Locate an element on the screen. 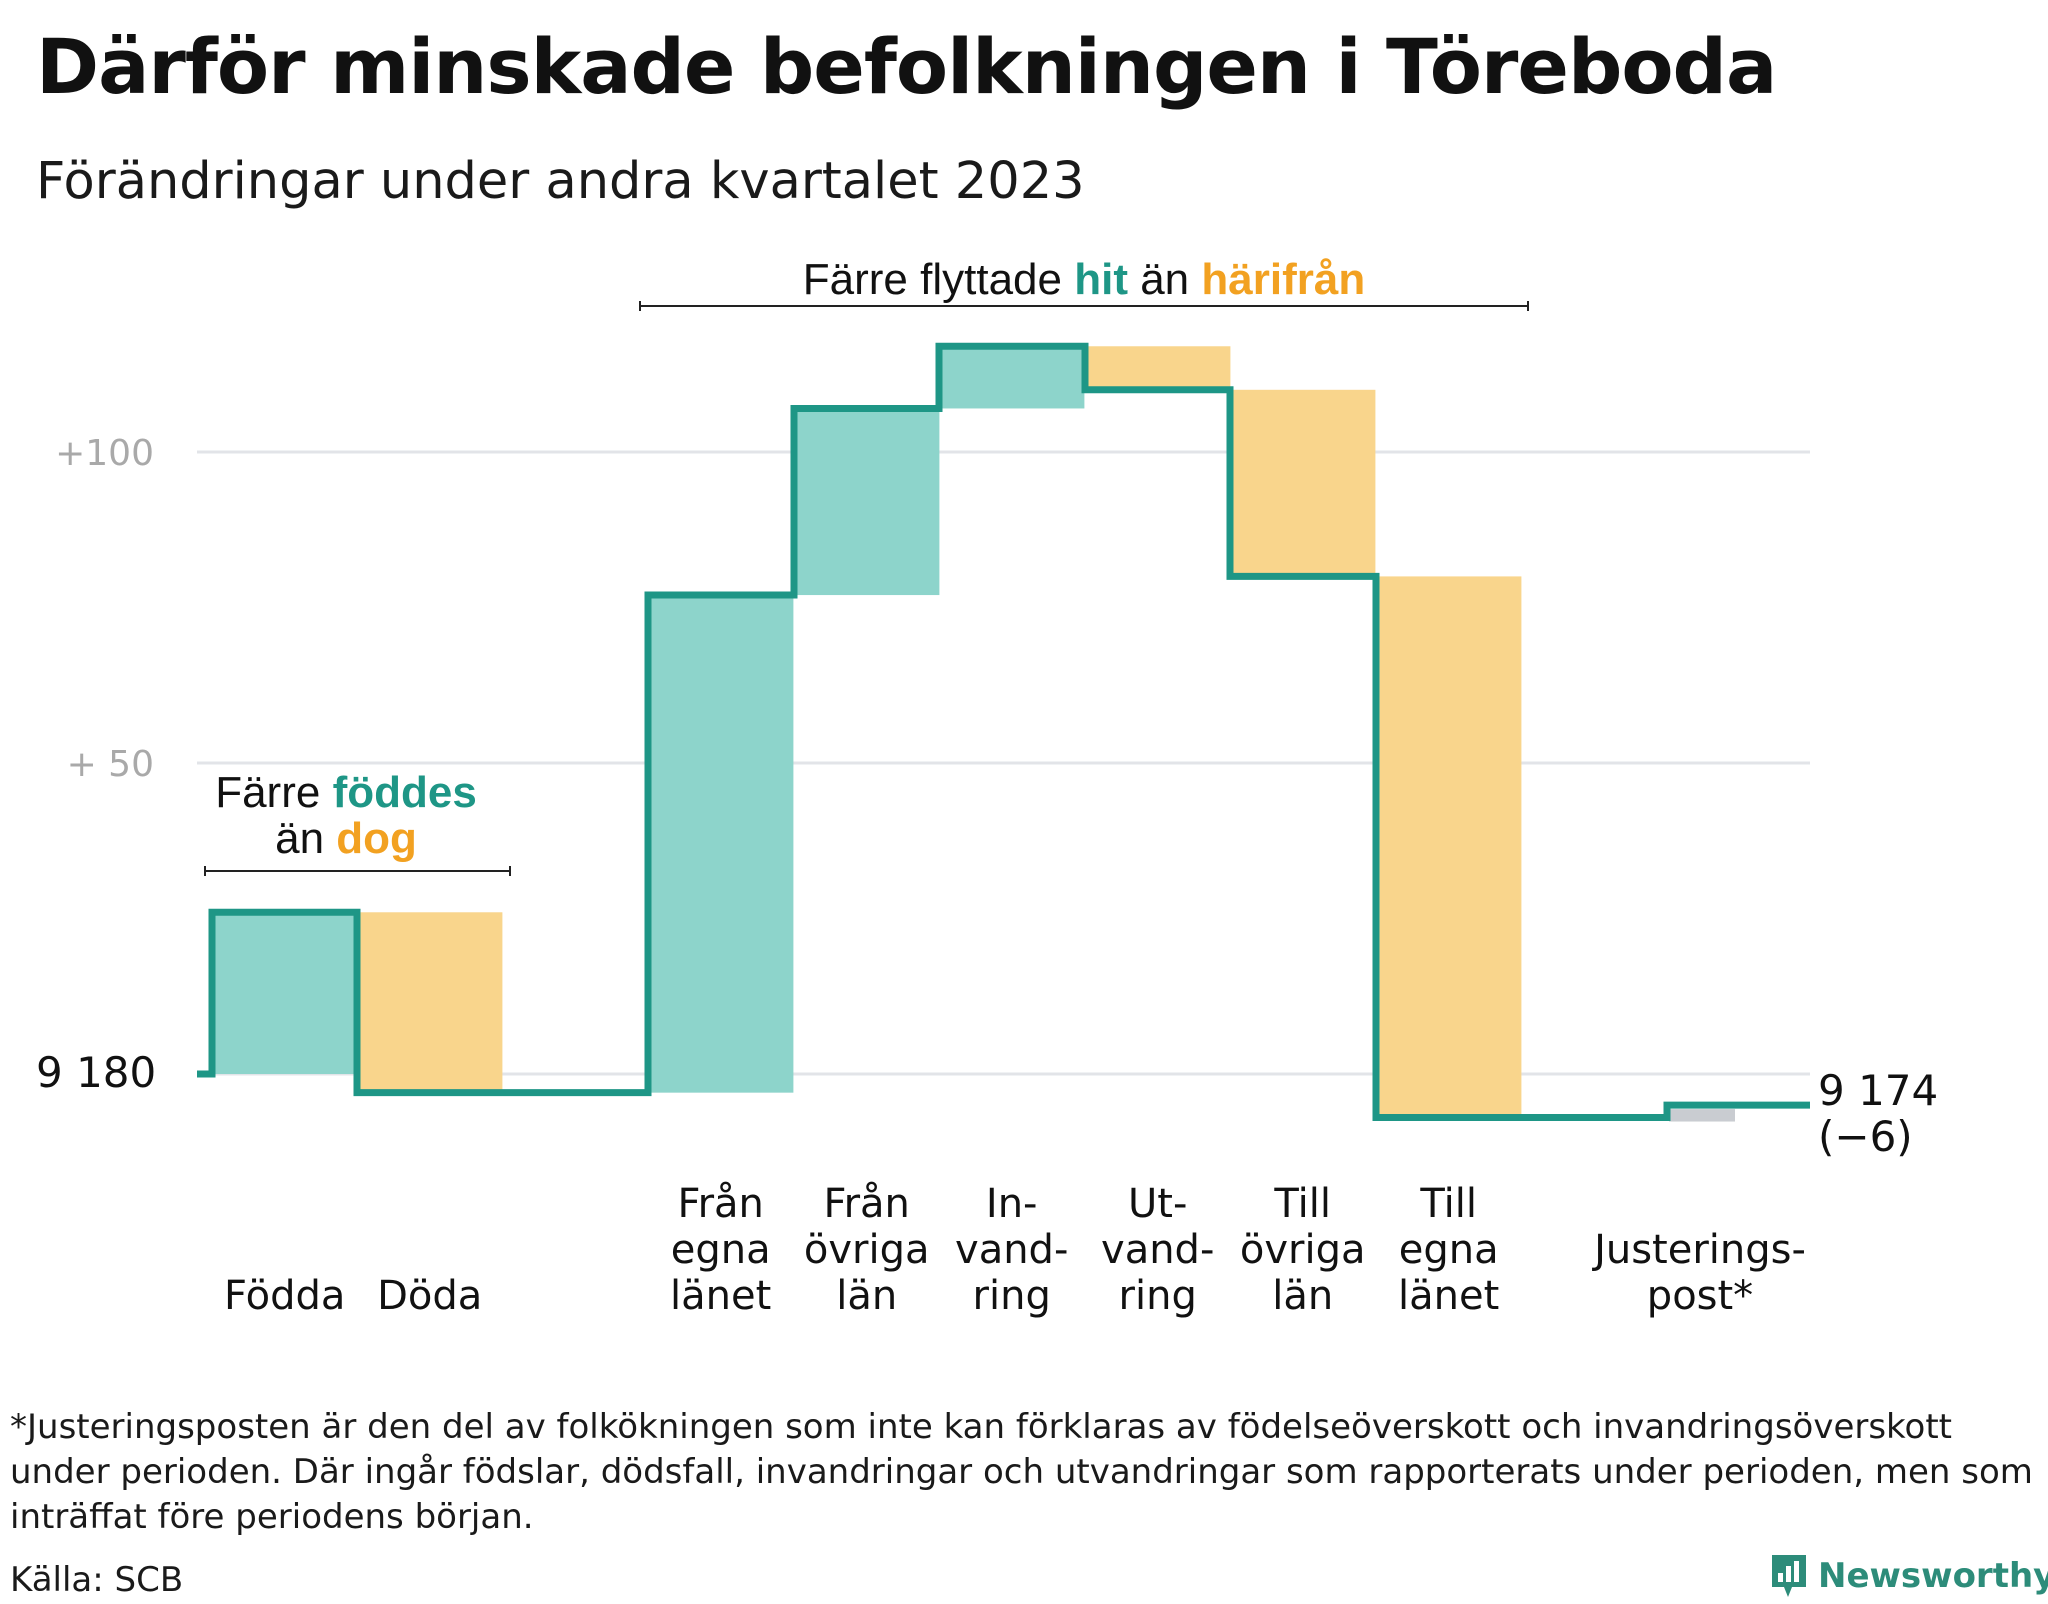 This screenshot has height=1604, width=2048. category-label: In- is located at coordinates (1012, 1204).